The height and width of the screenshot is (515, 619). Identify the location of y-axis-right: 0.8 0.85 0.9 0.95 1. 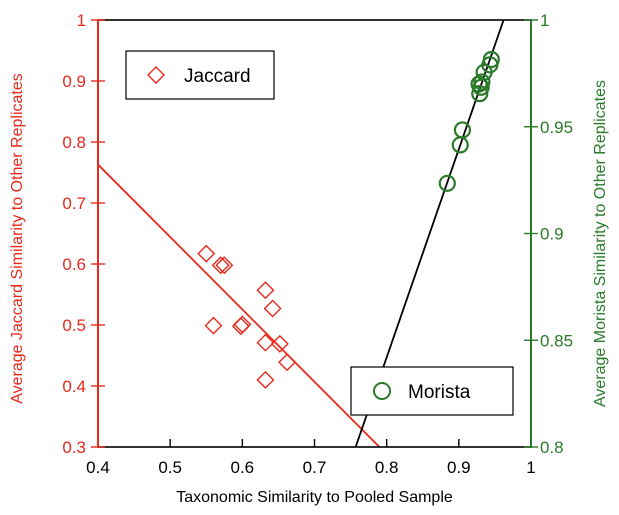
(548, 234).